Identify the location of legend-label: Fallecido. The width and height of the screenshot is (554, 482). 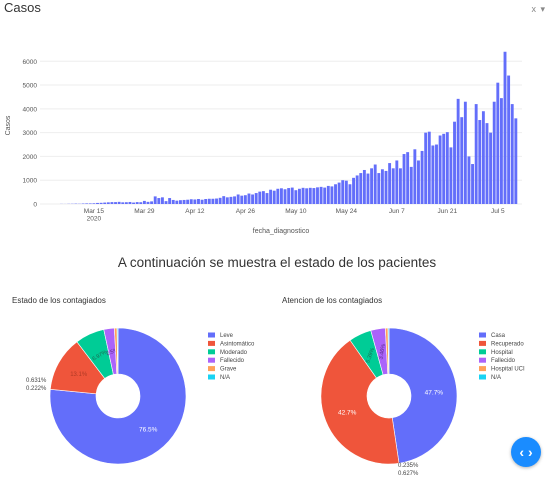
(503, 361).